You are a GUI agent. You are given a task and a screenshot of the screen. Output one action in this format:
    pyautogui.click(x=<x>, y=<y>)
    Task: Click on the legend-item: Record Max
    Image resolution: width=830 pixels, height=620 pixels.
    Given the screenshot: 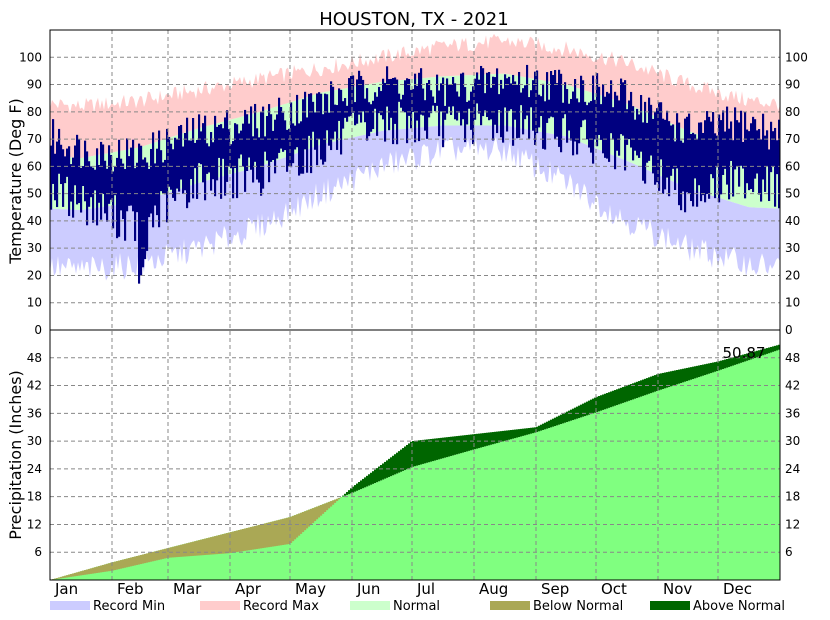 What is the action you would take?
    pyautogui.click(x=259, y=606)
    